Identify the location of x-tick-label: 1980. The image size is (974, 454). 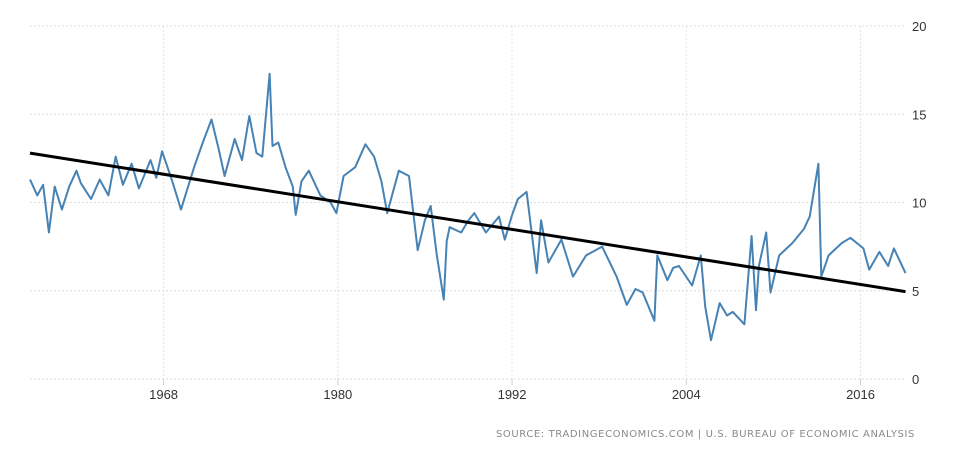
(337, 394).